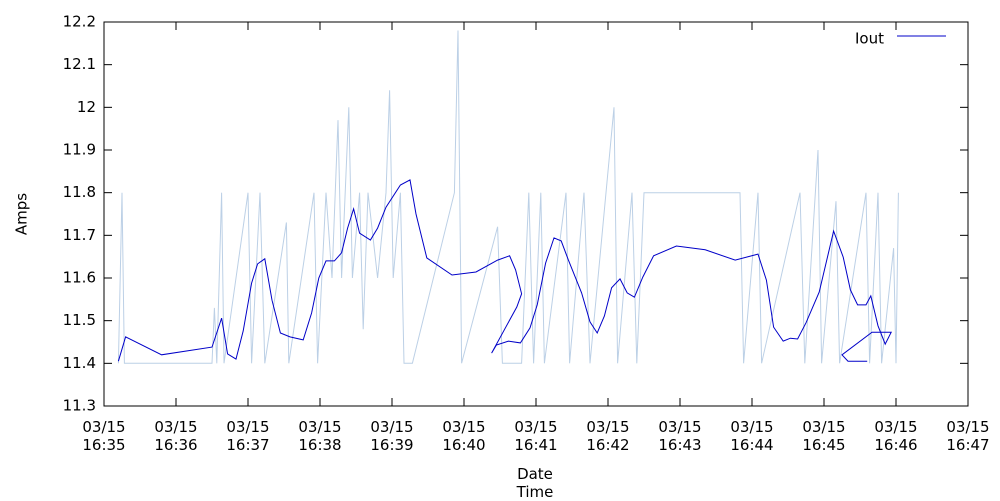  Describe the element at coordinates (968, 436) in the screenshot. I see `x-tick-label: 03/15 16:47` at that location.